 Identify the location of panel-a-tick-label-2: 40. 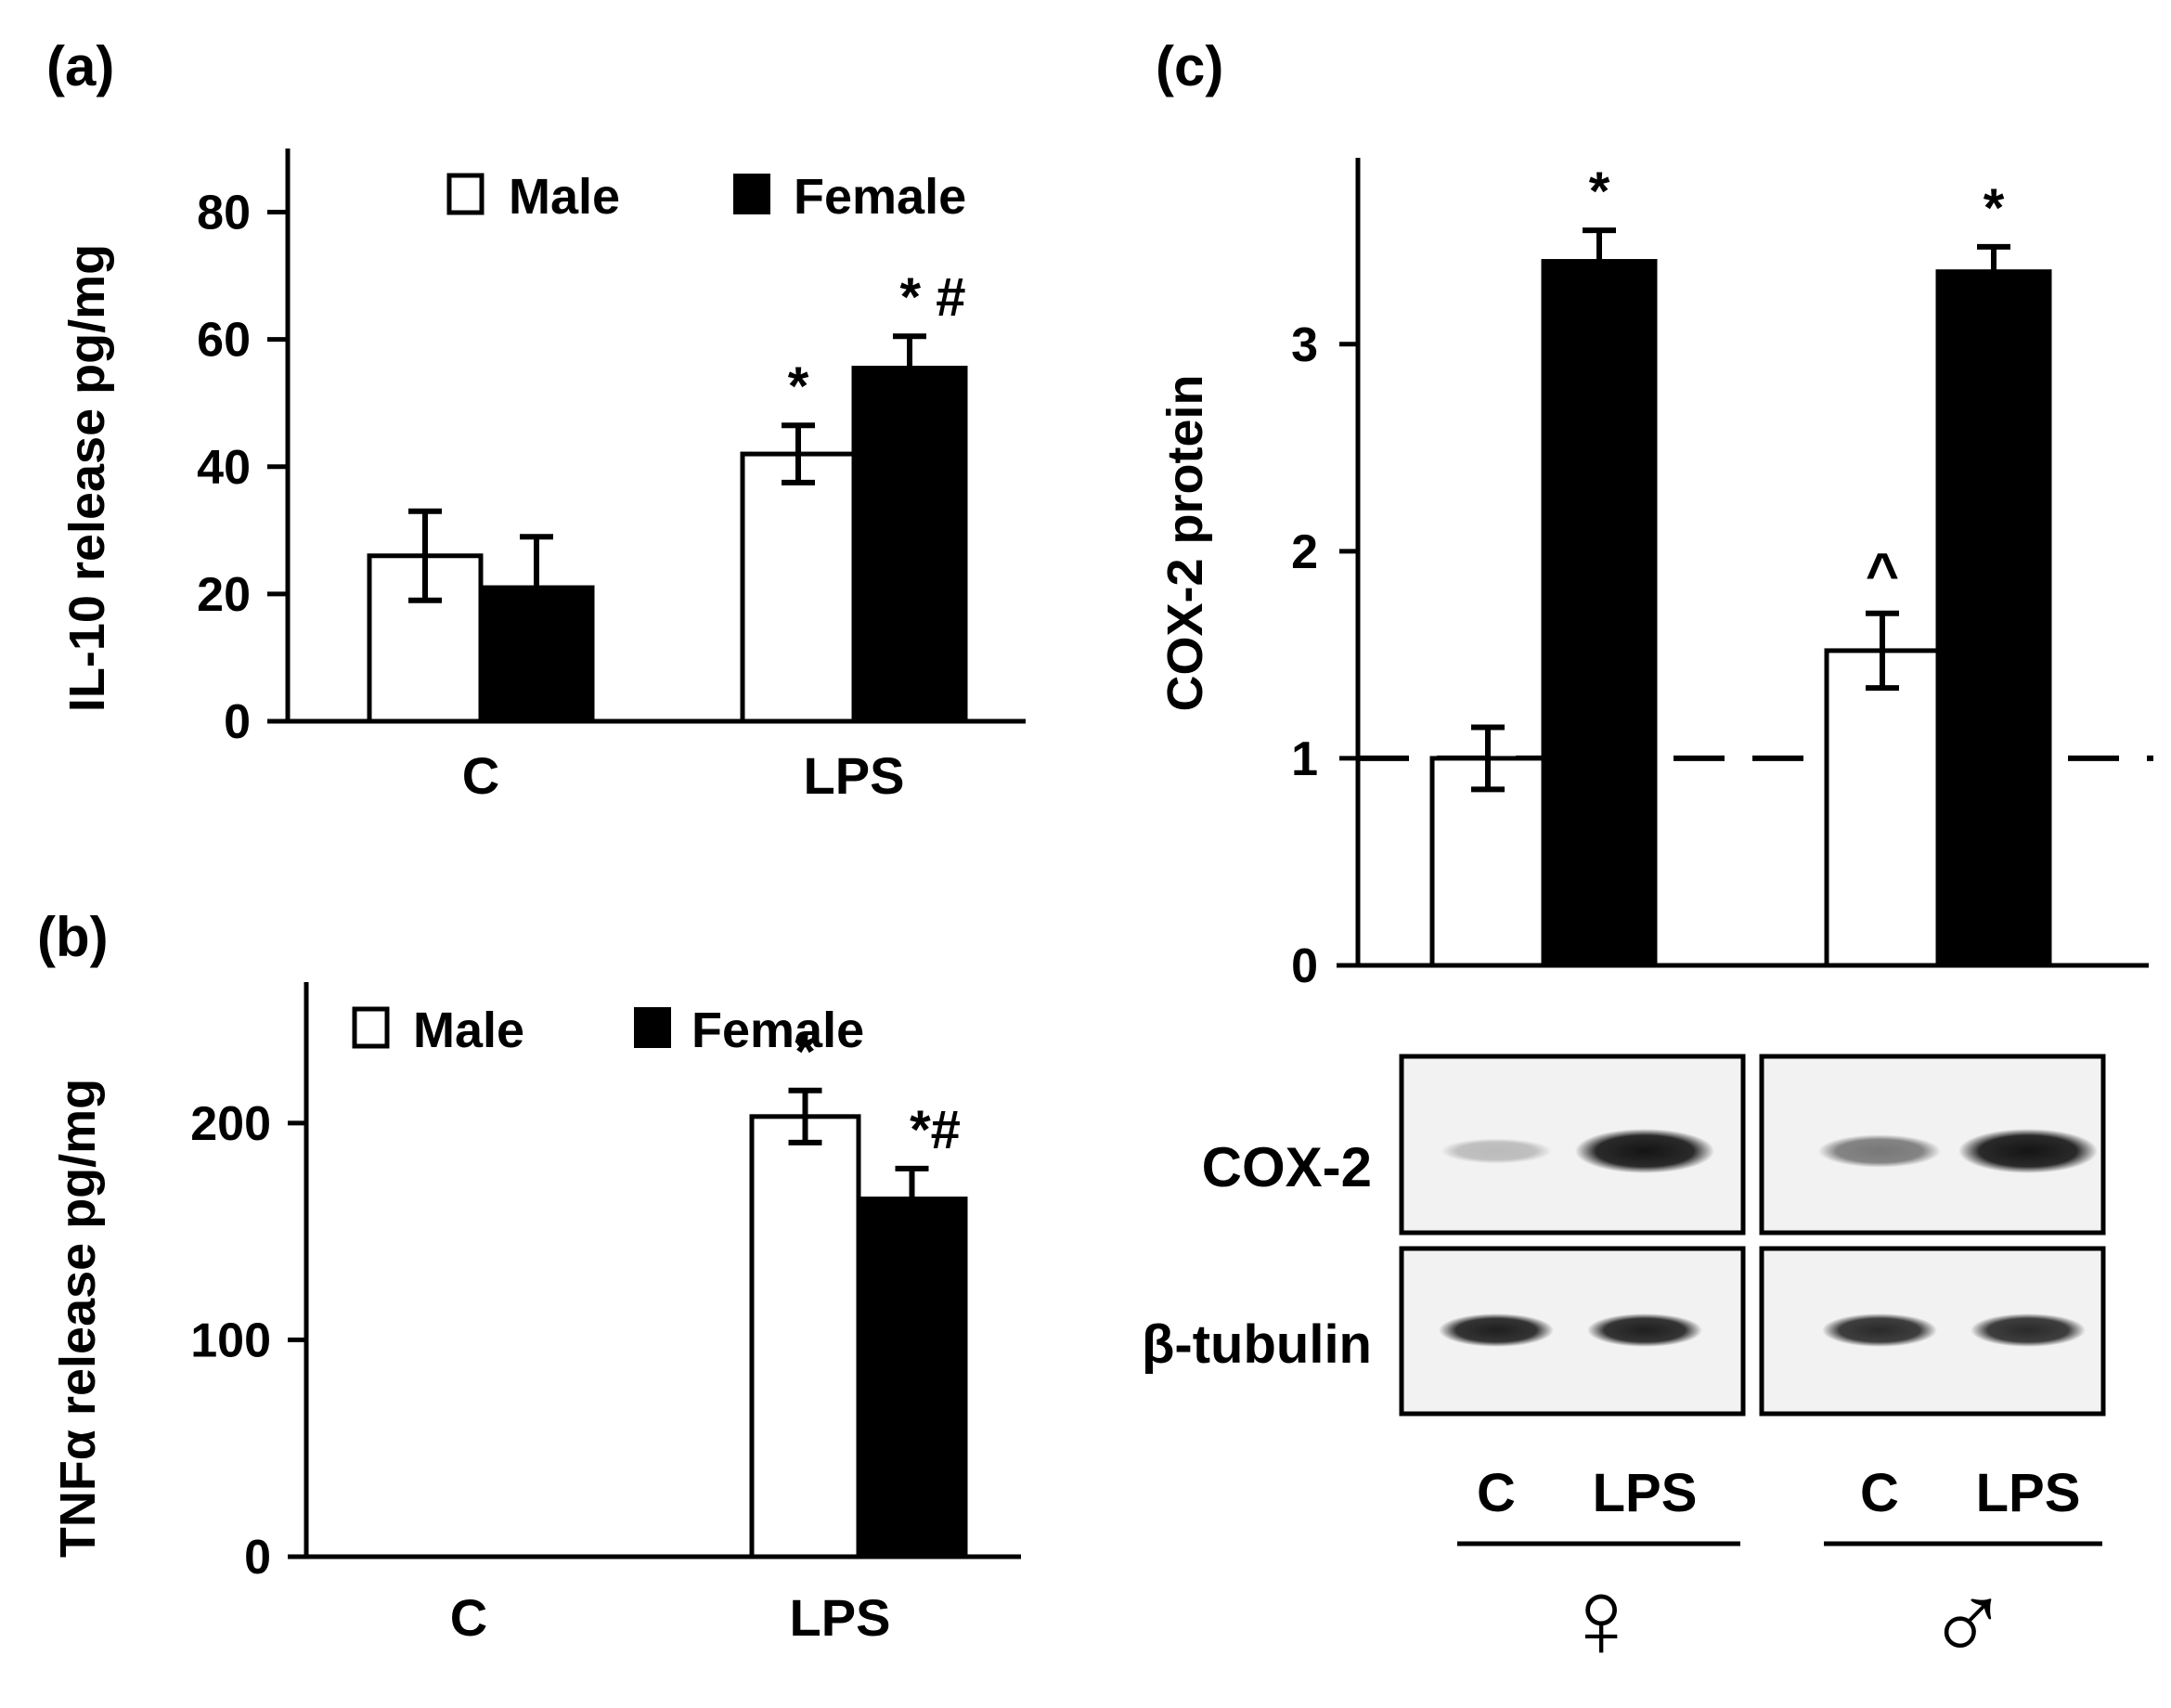
(224, 468).